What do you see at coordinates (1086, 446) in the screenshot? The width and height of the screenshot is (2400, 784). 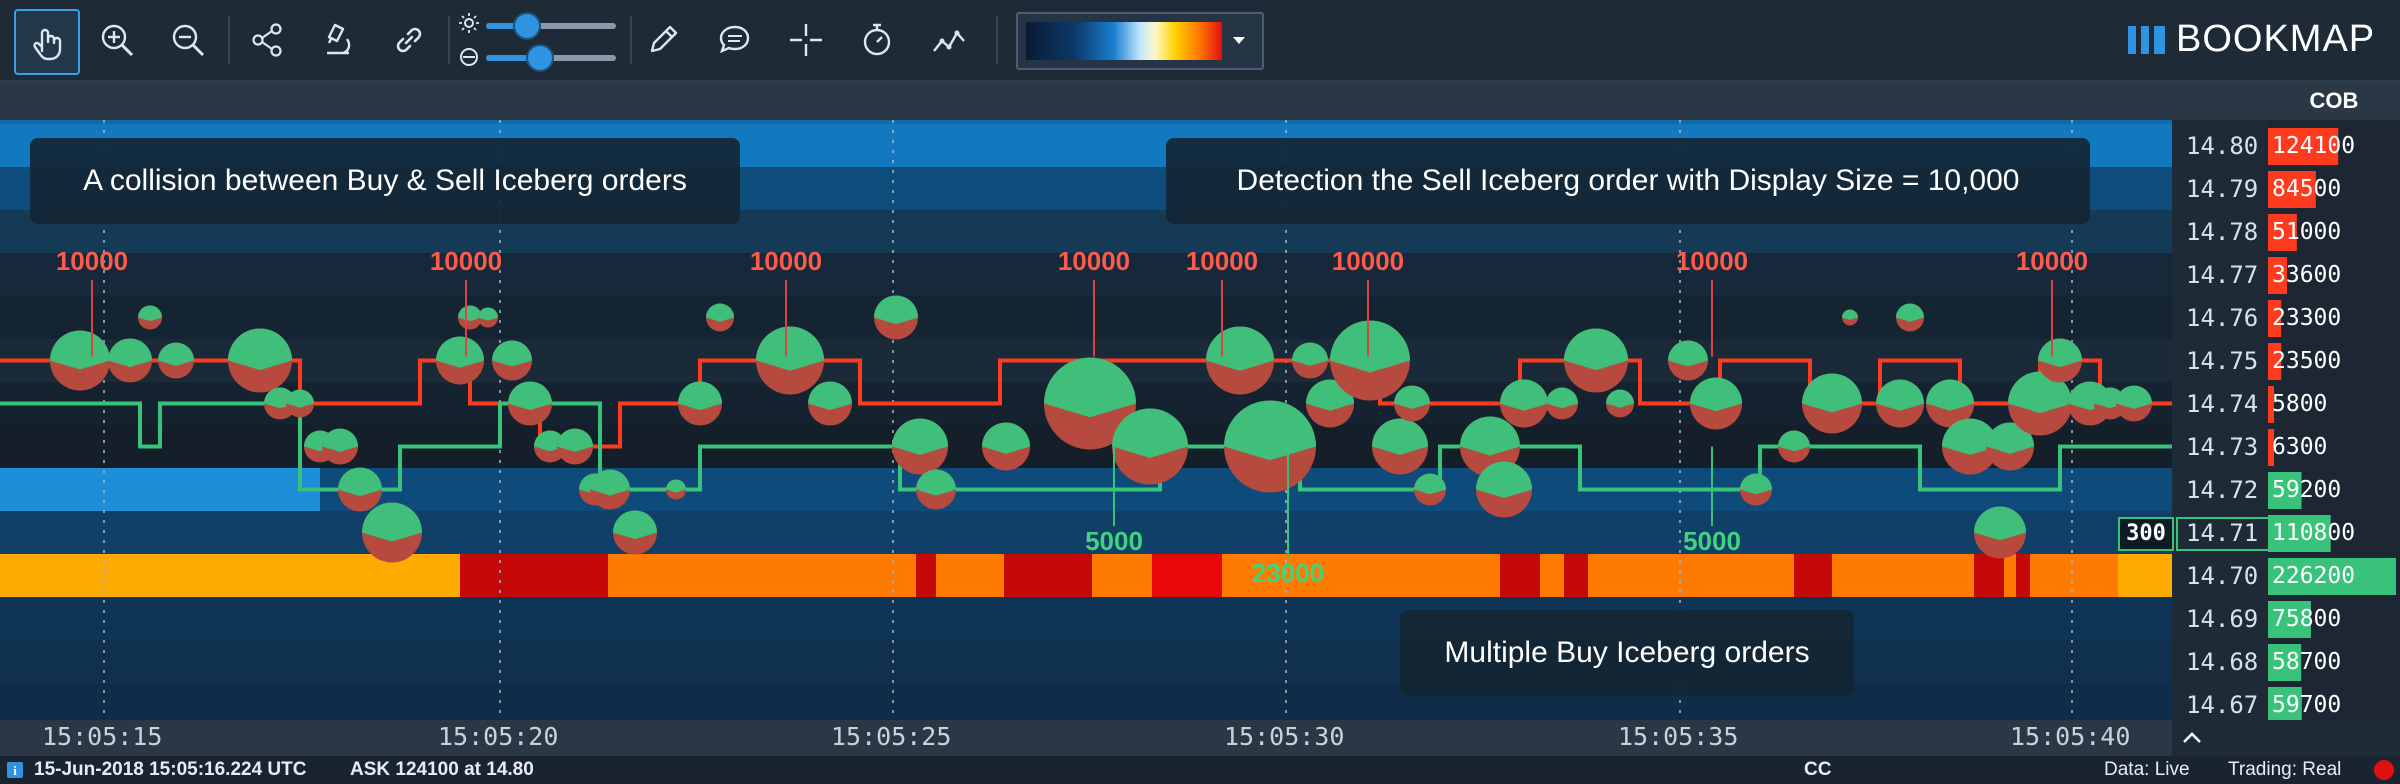 I see `best-bid-line` at bounding box center [1086, 446].